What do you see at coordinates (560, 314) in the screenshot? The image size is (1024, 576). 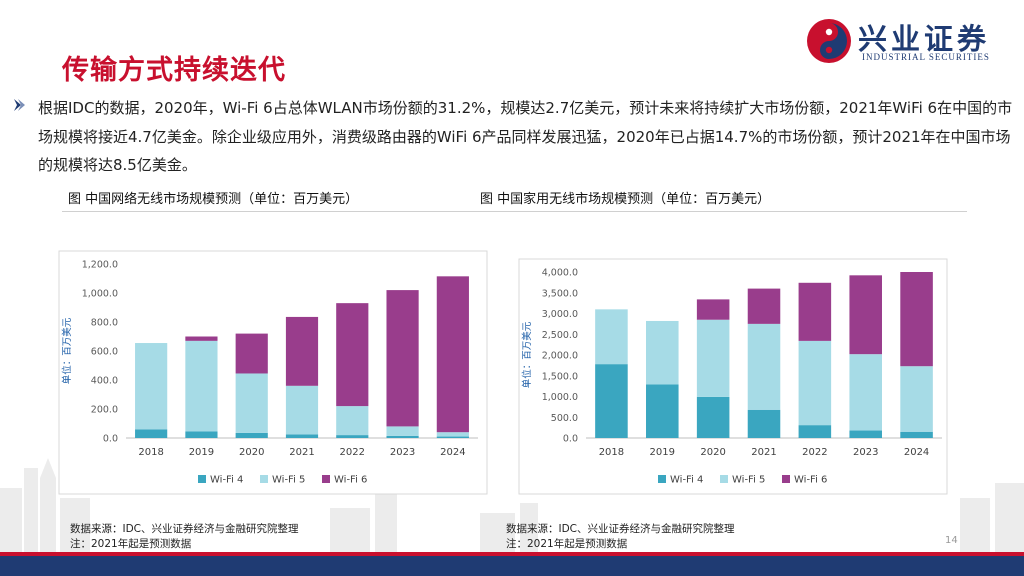 I see `y-tick-label: 3,000.0` at bounding box center [560, 314].